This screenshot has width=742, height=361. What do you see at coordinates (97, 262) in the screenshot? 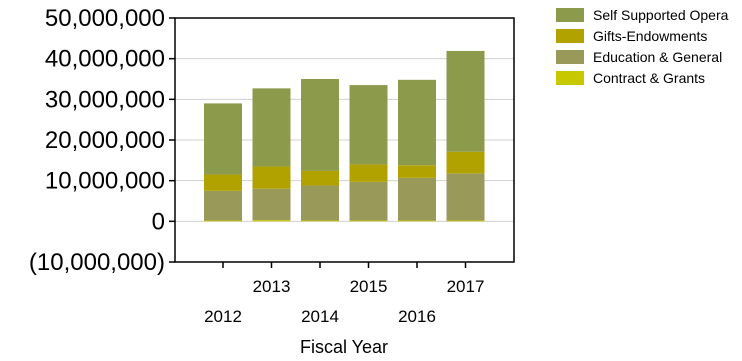
I see `y-tick-label: (10,000,000)` at bounding box center [97, 262].